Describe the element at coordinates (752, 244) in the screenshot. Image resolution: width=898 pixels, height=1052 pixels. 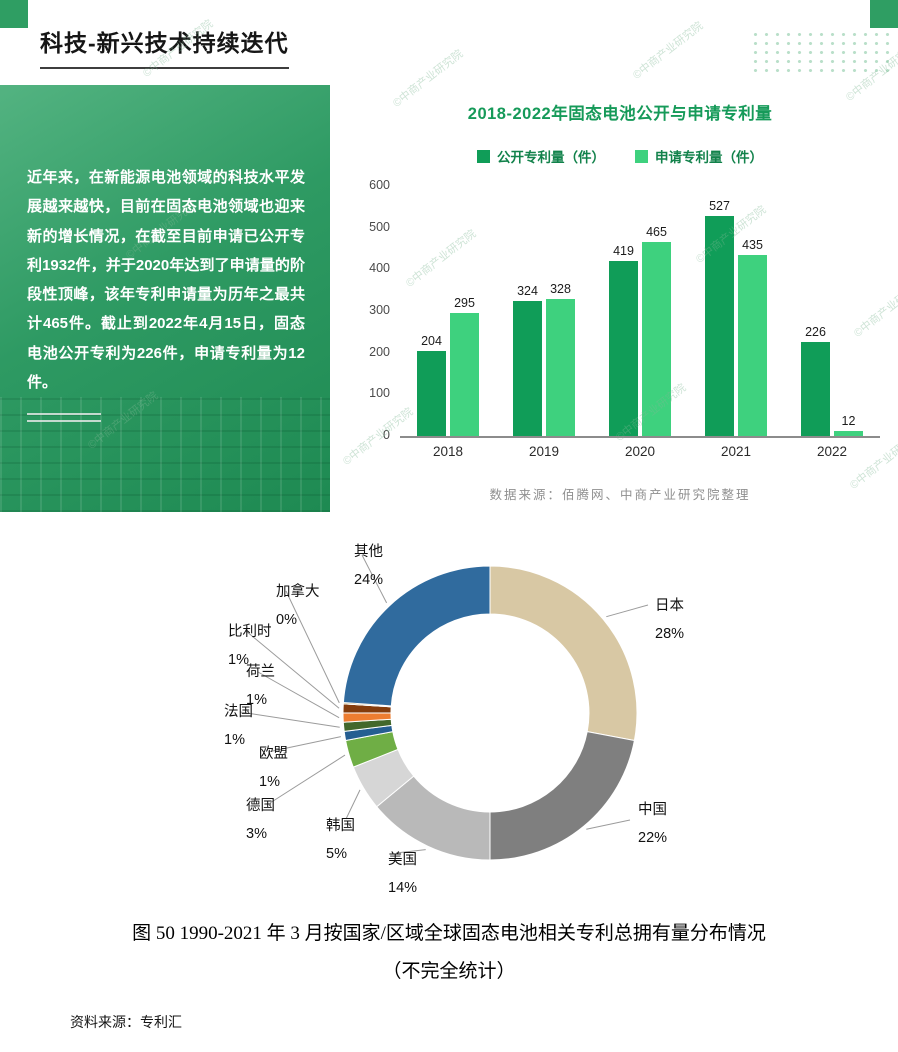
I see `bar-value-label: 435` at that location.